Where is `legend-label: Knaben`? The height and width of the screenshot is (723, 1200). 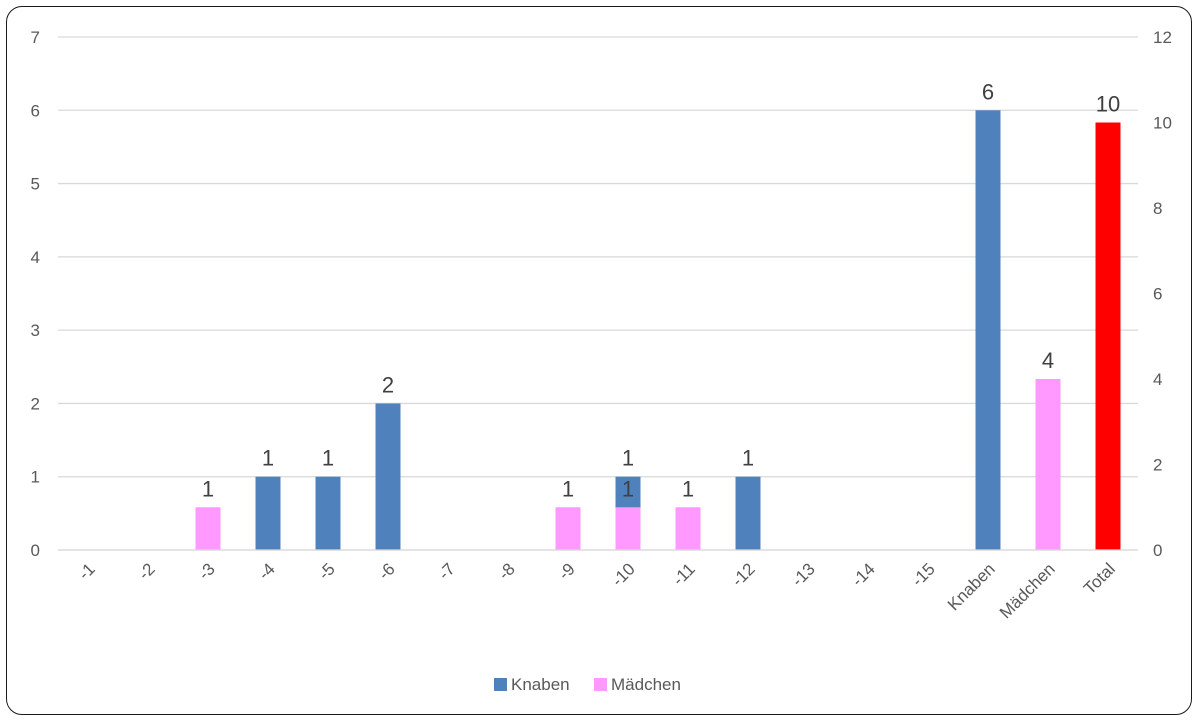
legend-label: Knaben is located at coordinates (540, 684).